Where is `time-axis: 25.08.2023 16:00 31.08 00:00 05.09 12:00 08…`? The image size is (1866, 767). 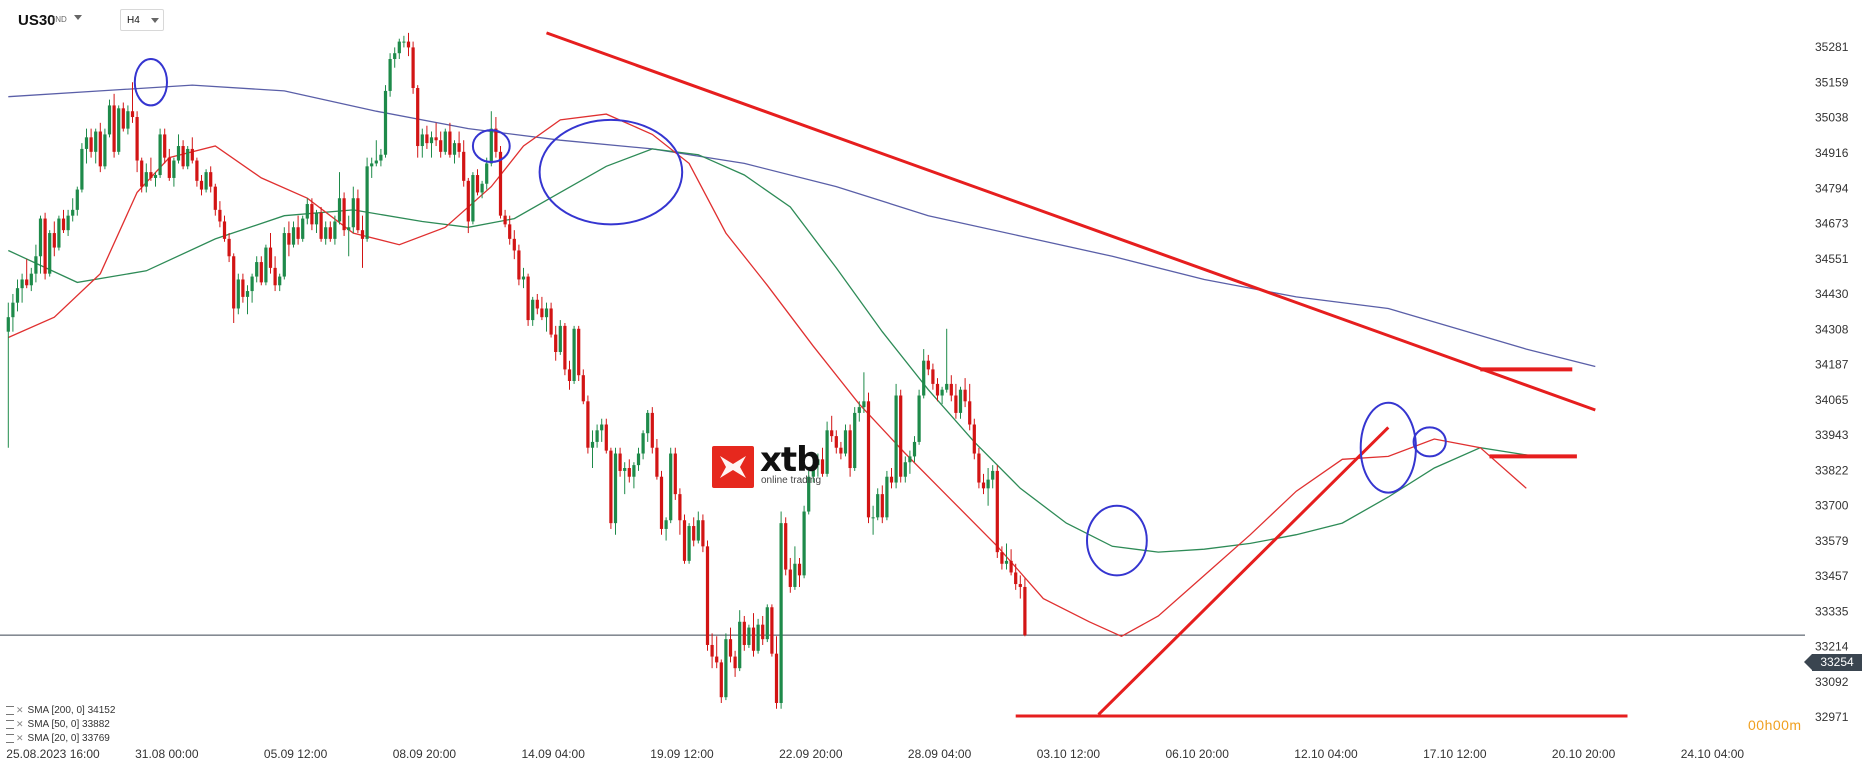 time-axis: 25.08.2023 16:00 31.08 00:00 05.09 12:00 08… is located at coordinates (875, 754).